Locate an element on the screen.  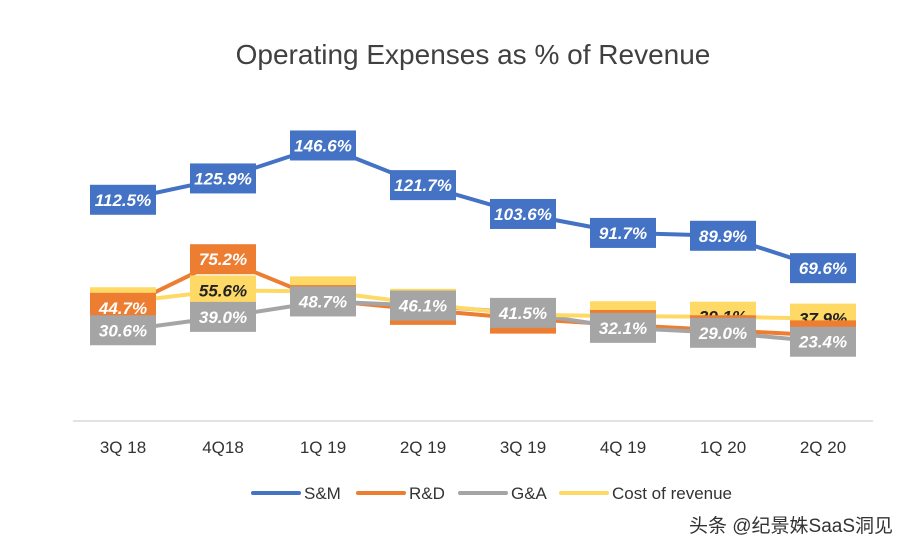
data-label-sandm-4q-19: 91.7% is located at coordinates (623, 232).